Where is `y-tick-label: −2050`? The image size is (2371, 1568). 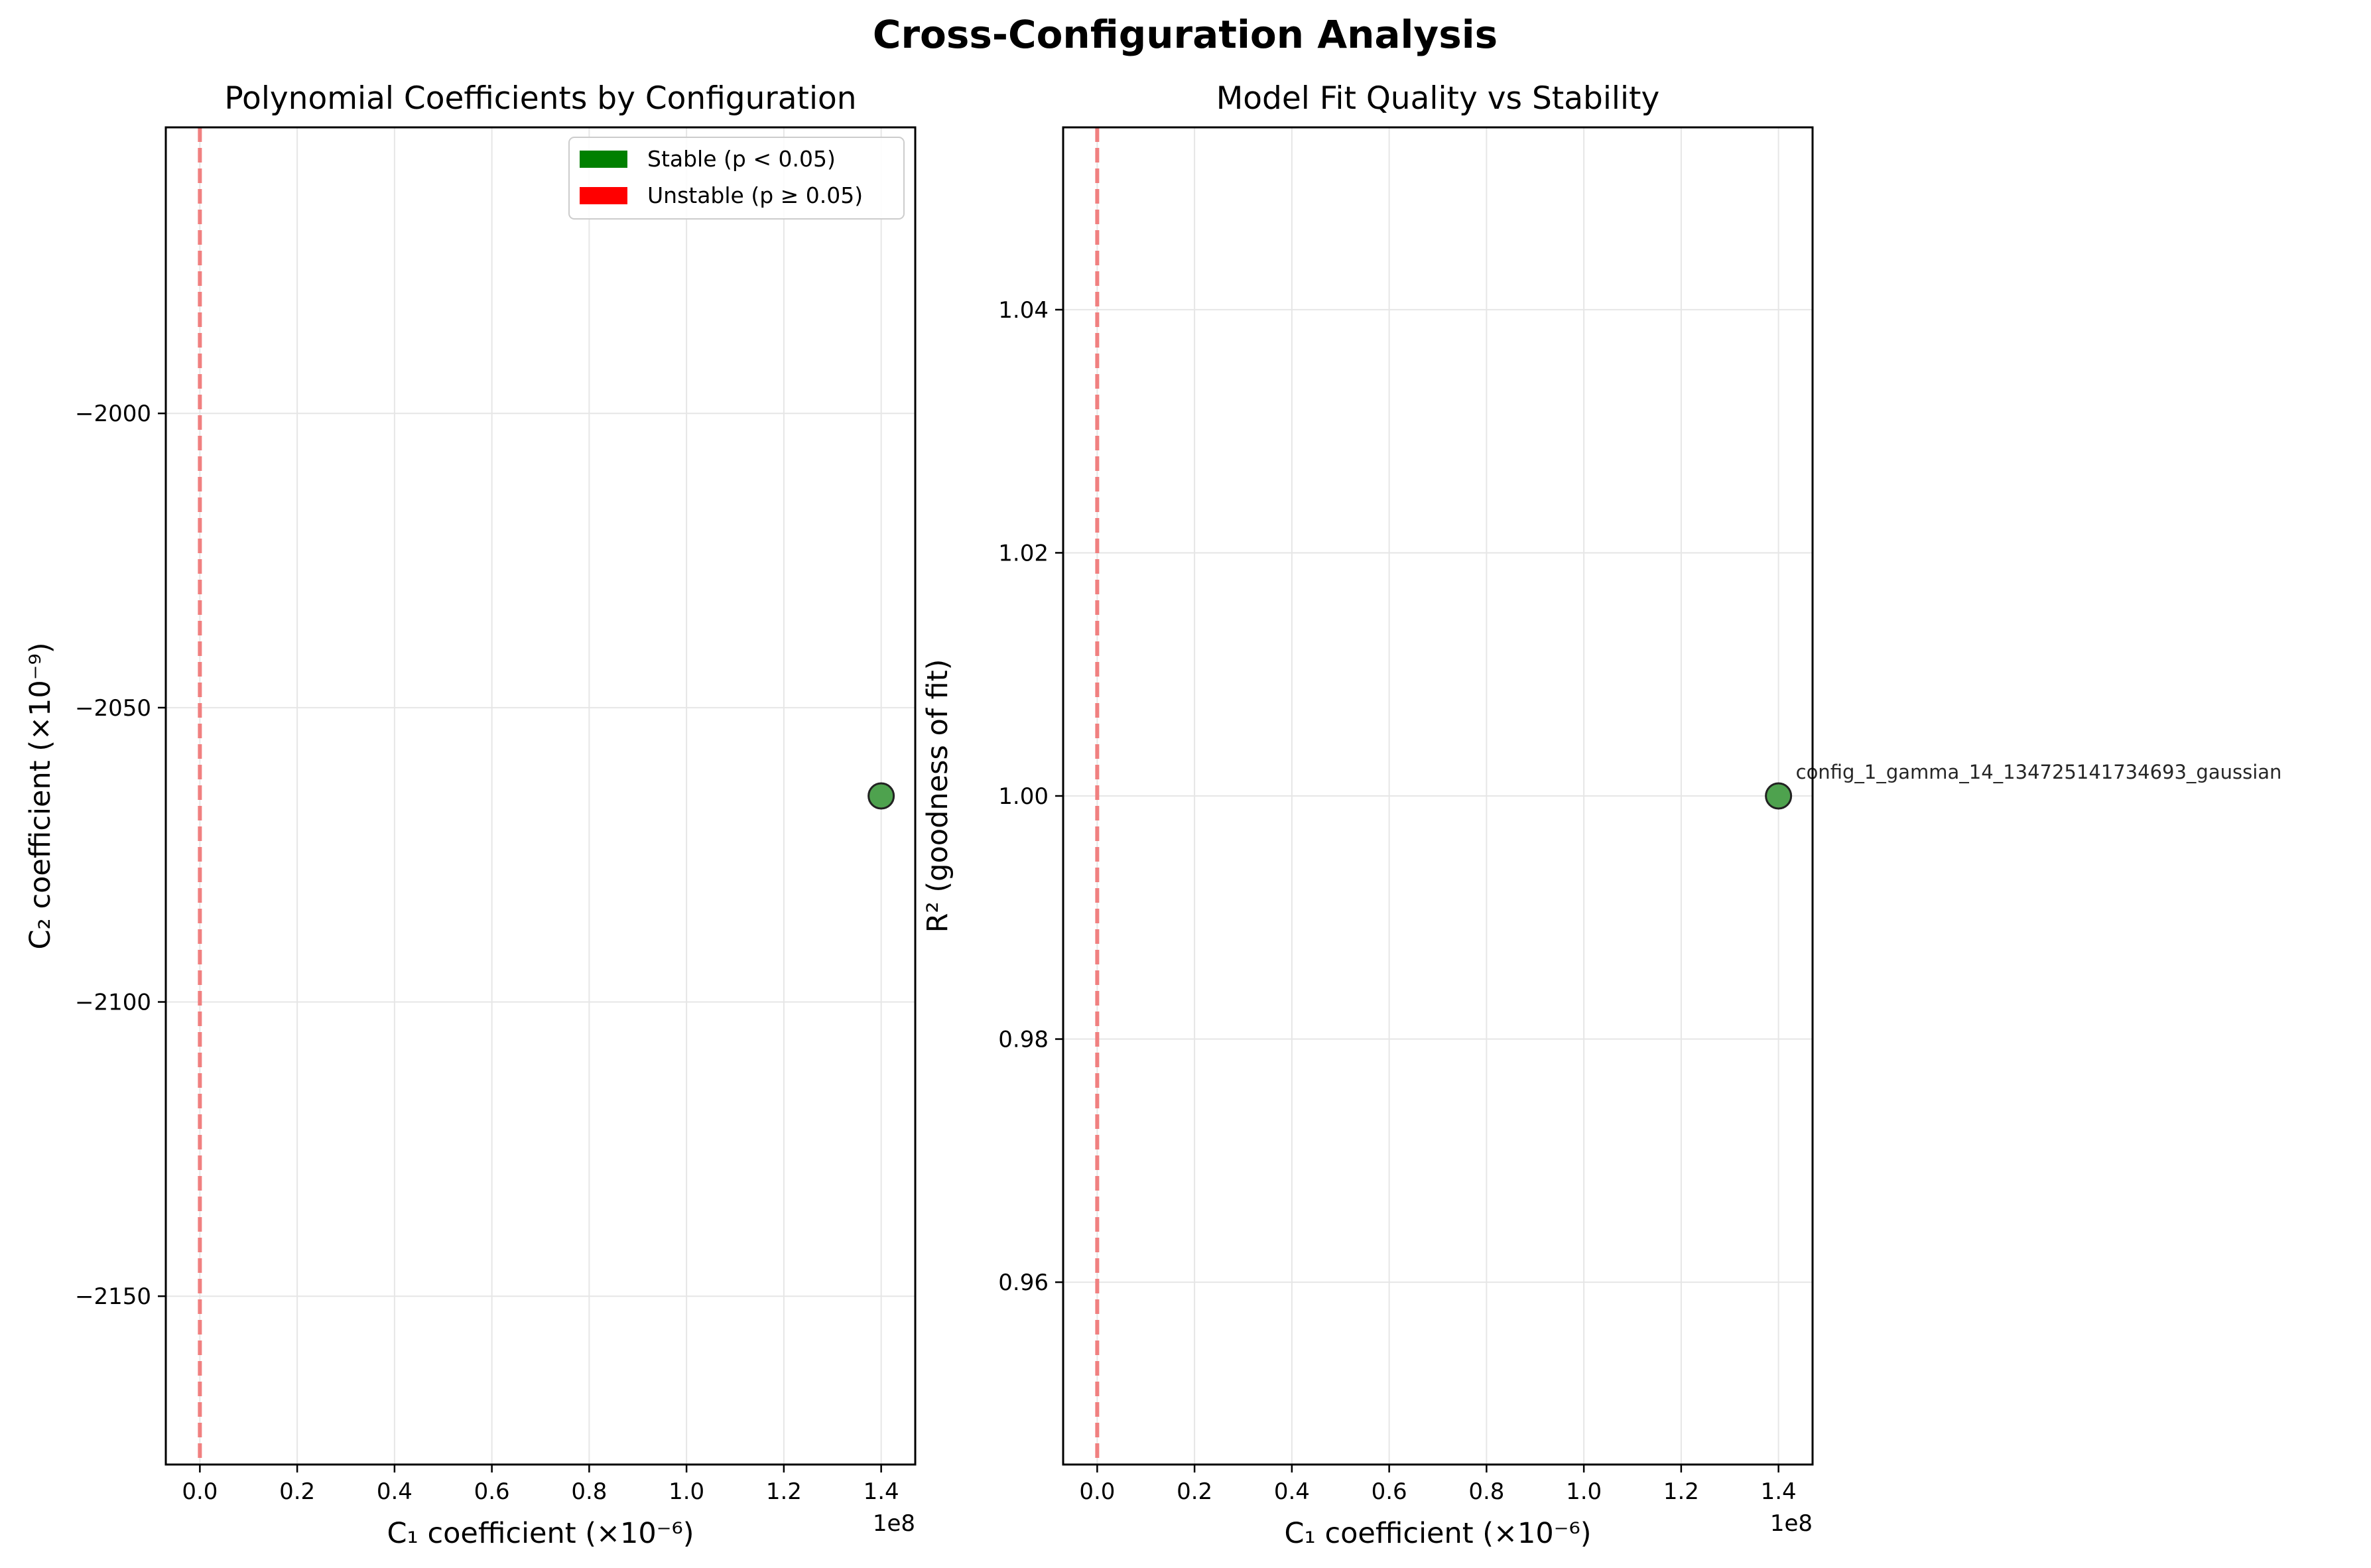 y-tick-label: −2050 is located at coordinates (113, 709).